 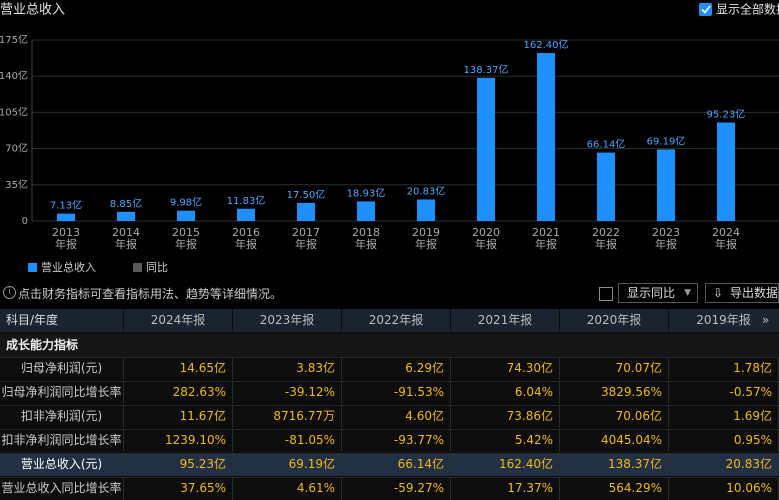 What do you see at coordinates (178, 464) in the screenshot?
I see `table-cell: 95.23亿` at bounding box center [178, 464].